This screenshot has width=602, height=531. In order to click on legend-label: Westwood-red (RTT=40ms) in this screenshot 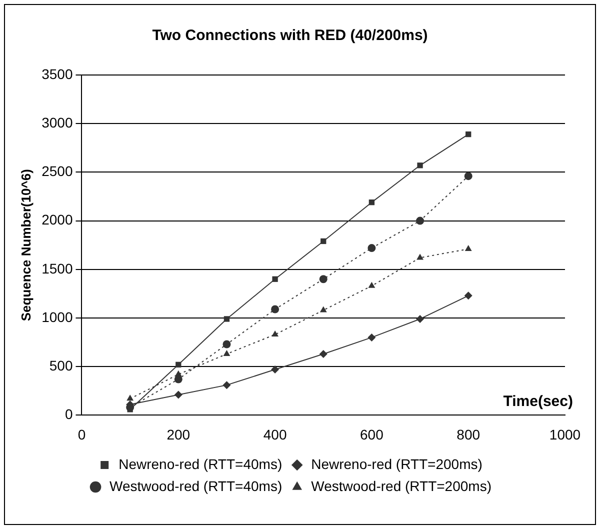, I will do `click(196, 486)`.